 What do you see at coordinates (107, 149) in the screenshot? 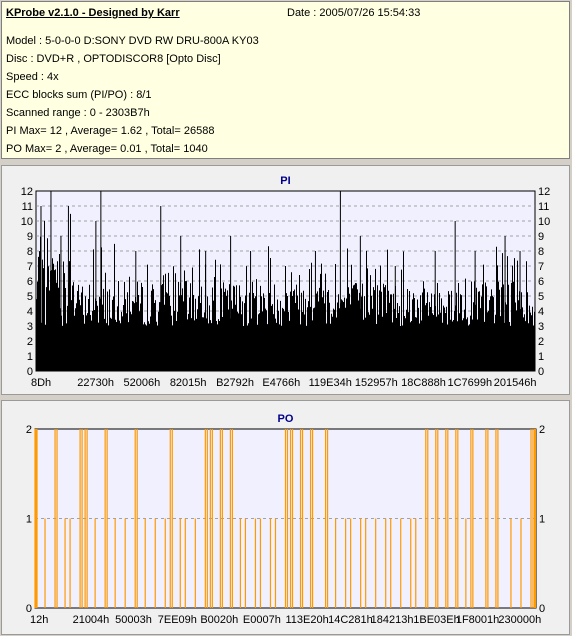
I see `po-stats-line: PO Max= 2 , Average= 0.01 , Total= 1040` at bounding box center [107, 149].